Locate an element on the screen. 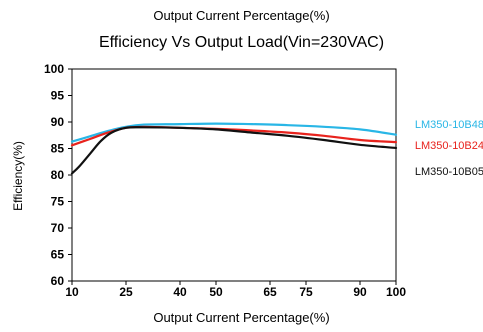 The width and height of the screenshot is (483, 332). legend-label-lm350-10b24: LM350-10B24 is located at coordinates (449, 146).